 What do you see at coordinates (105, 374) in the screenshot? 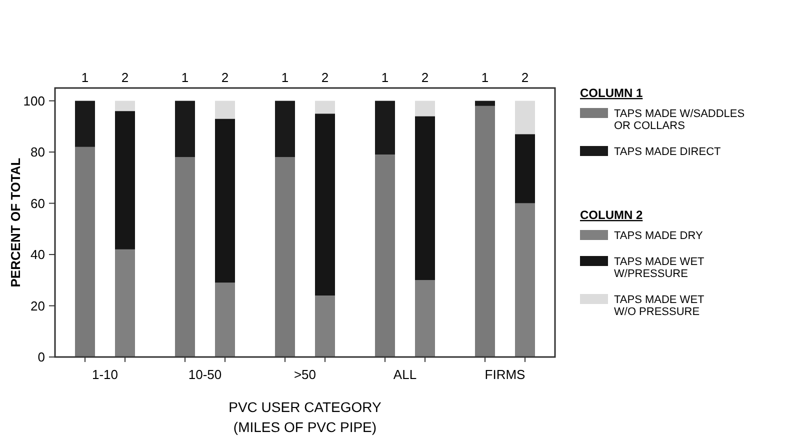
I see `text: 1-10` at bounding box center [105, 374].